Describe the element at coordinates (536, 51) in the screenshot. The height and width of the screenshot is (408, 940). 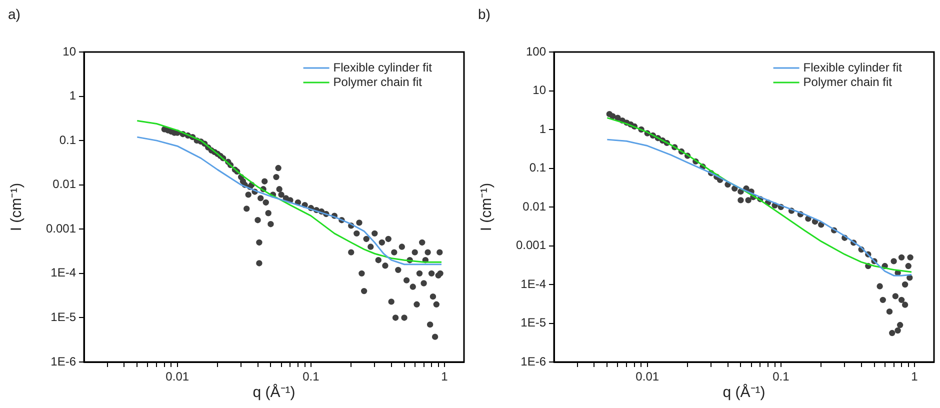
I see `y-tick-label: 100` at that location.